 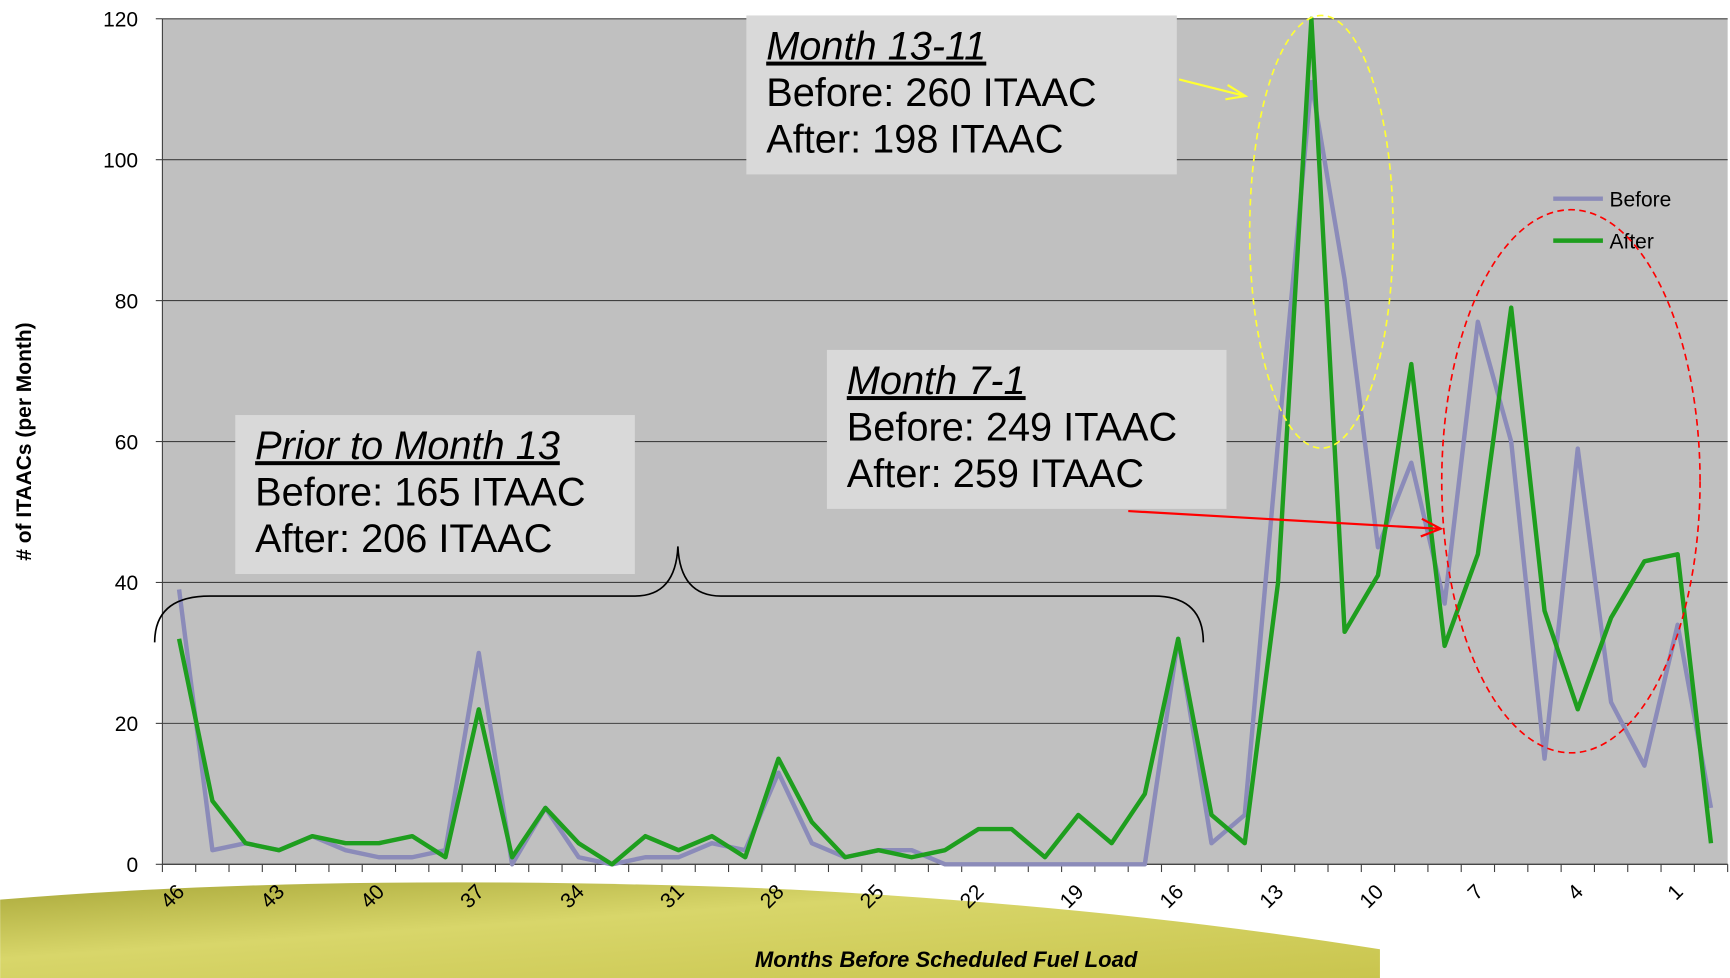 I want to click on x-tick-label: 19, so click(x=1072, y=896).